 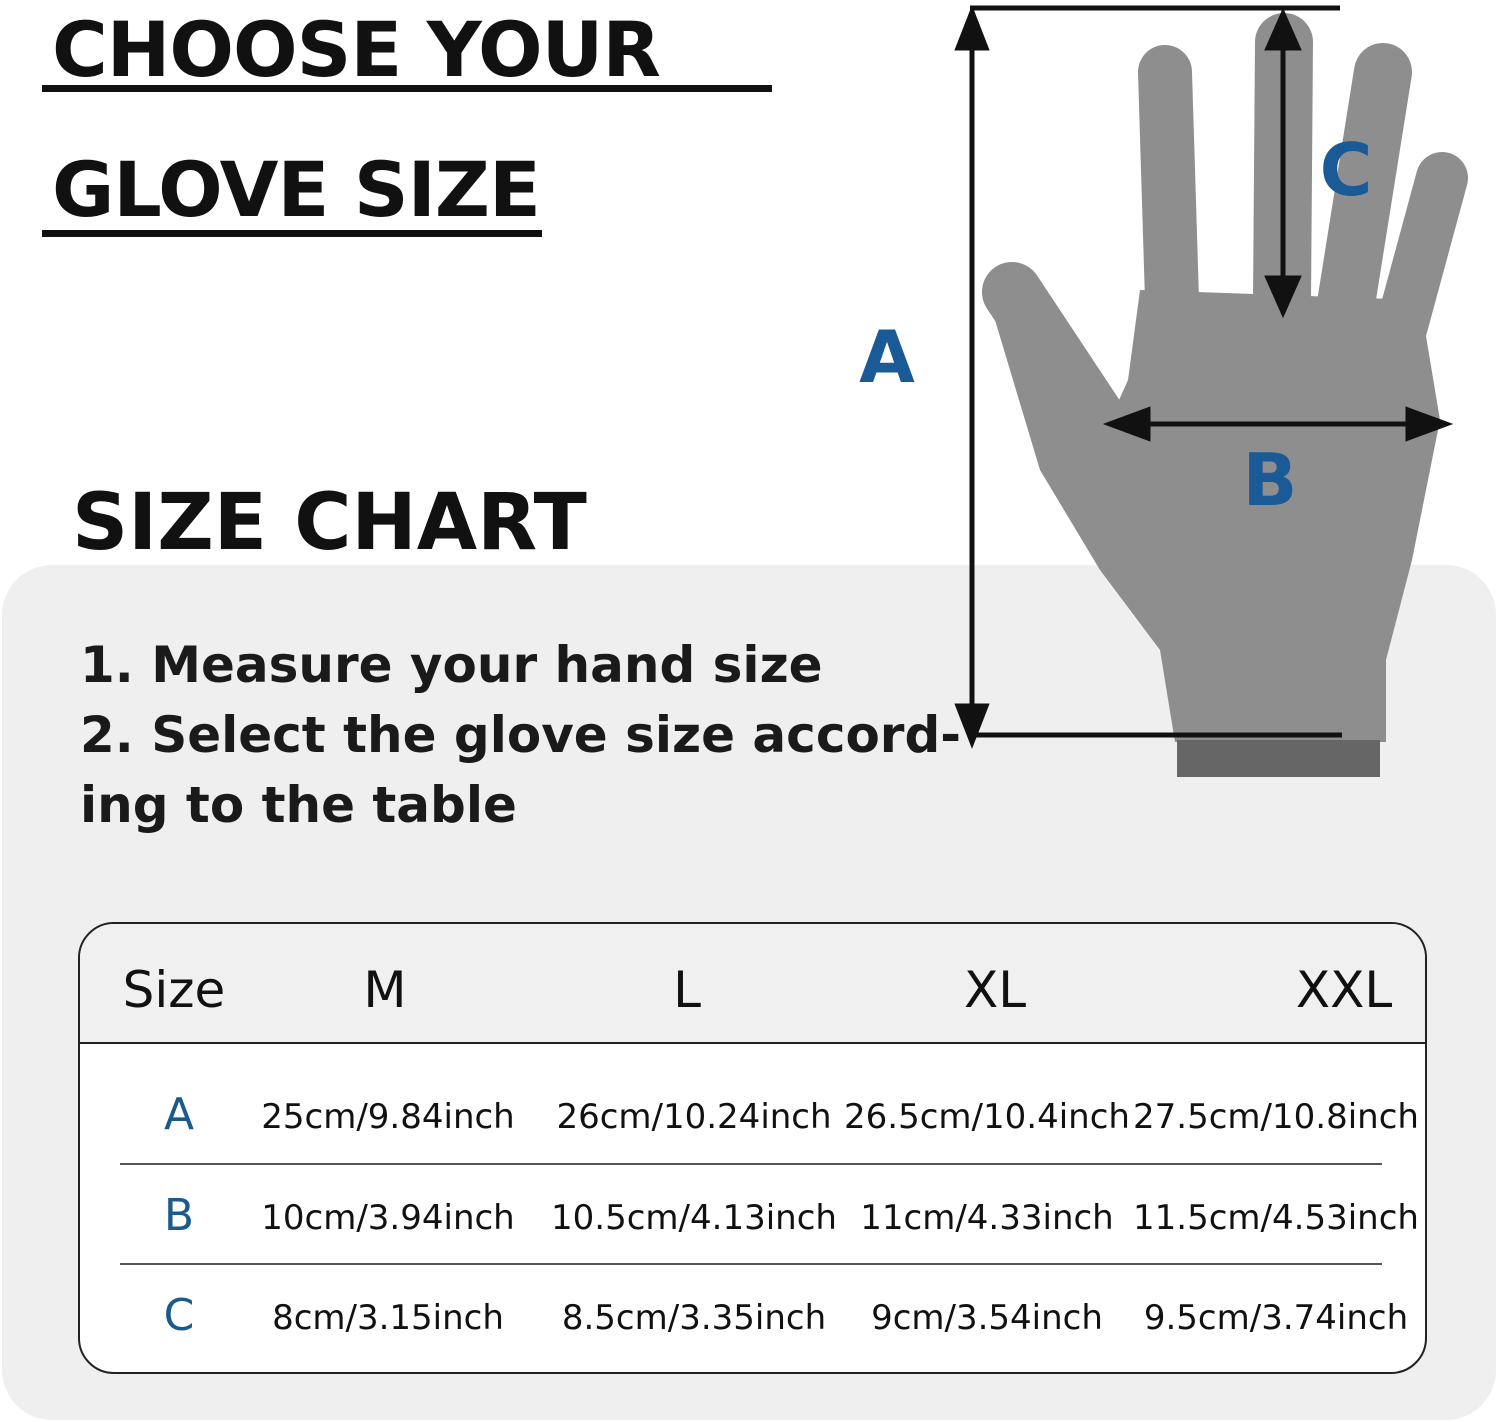 What do you see at coordinates (987, 1218) in the screenshot?
I see `table-cell: 11cm/4.33inch` at bounding box center [987, 1218].